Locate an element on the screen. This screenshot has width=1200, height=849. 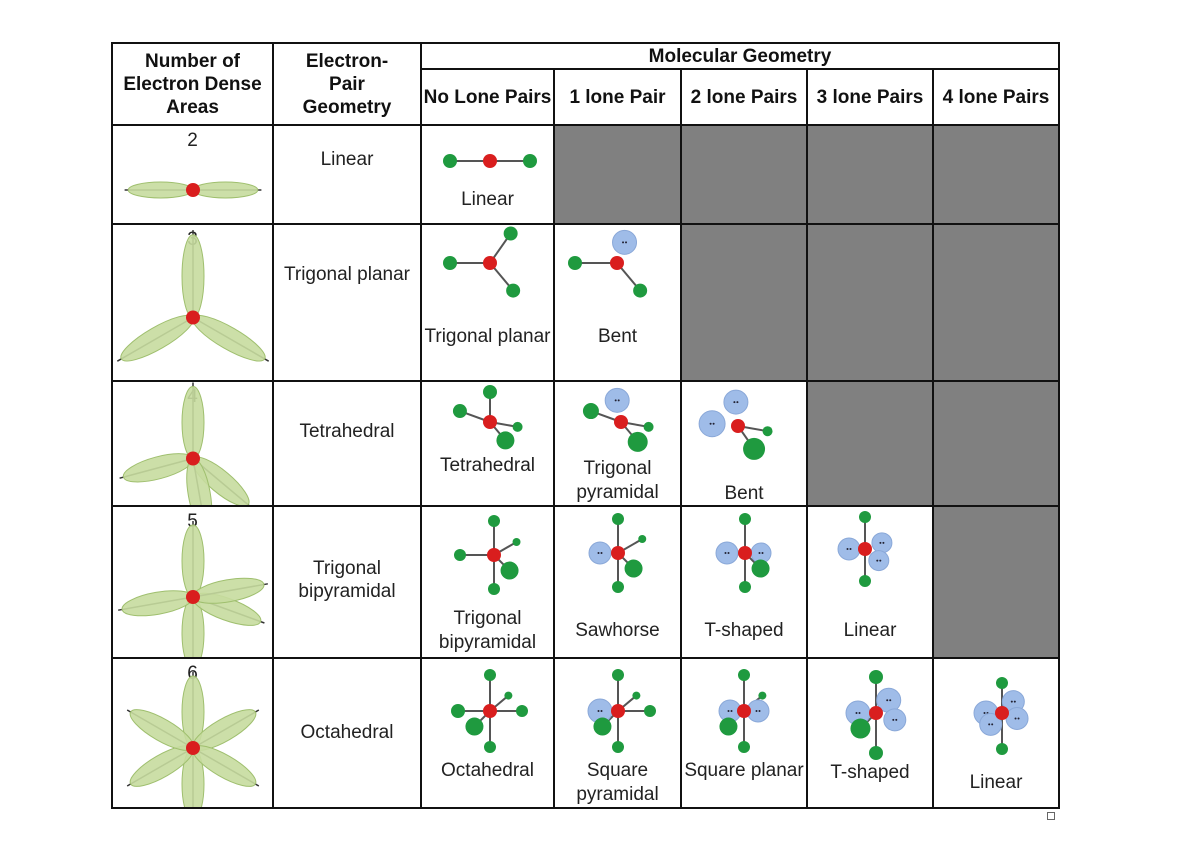
dense-areas-cell: 4 is located at coordinates (192, 443).